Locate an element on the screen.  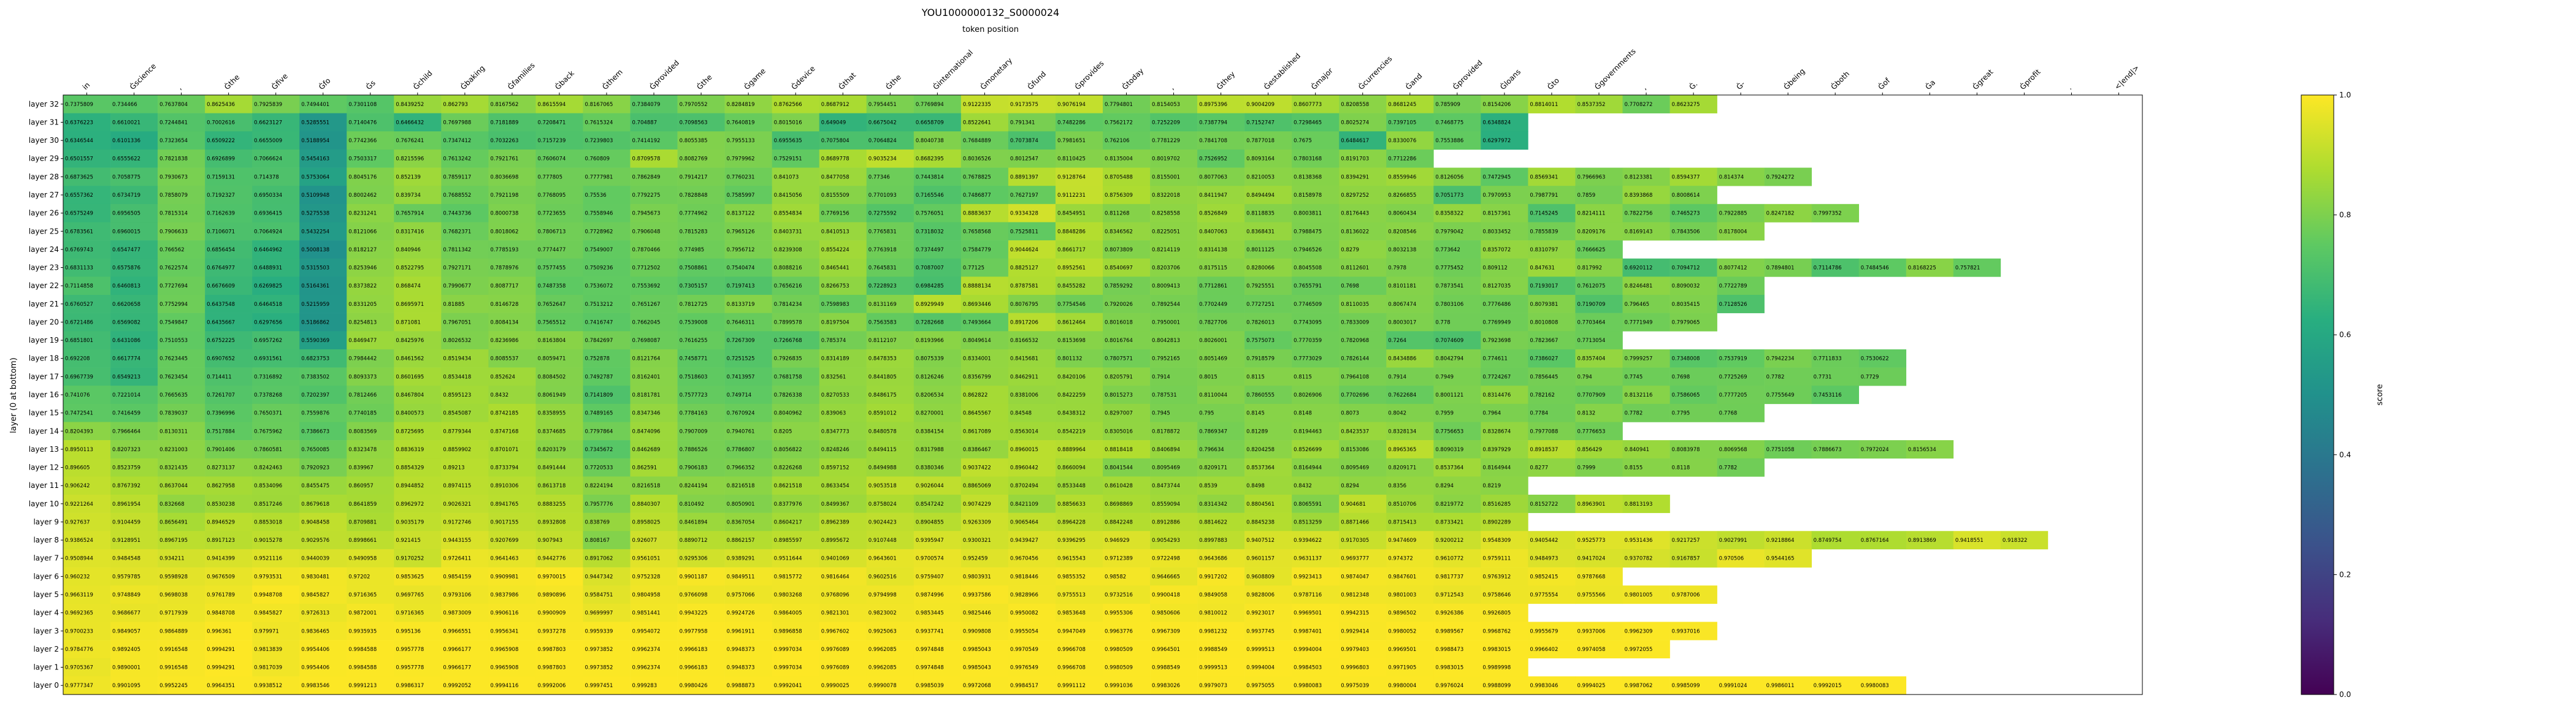
cell-value-label: 0.7727694 is located at coordinates (173, 286).